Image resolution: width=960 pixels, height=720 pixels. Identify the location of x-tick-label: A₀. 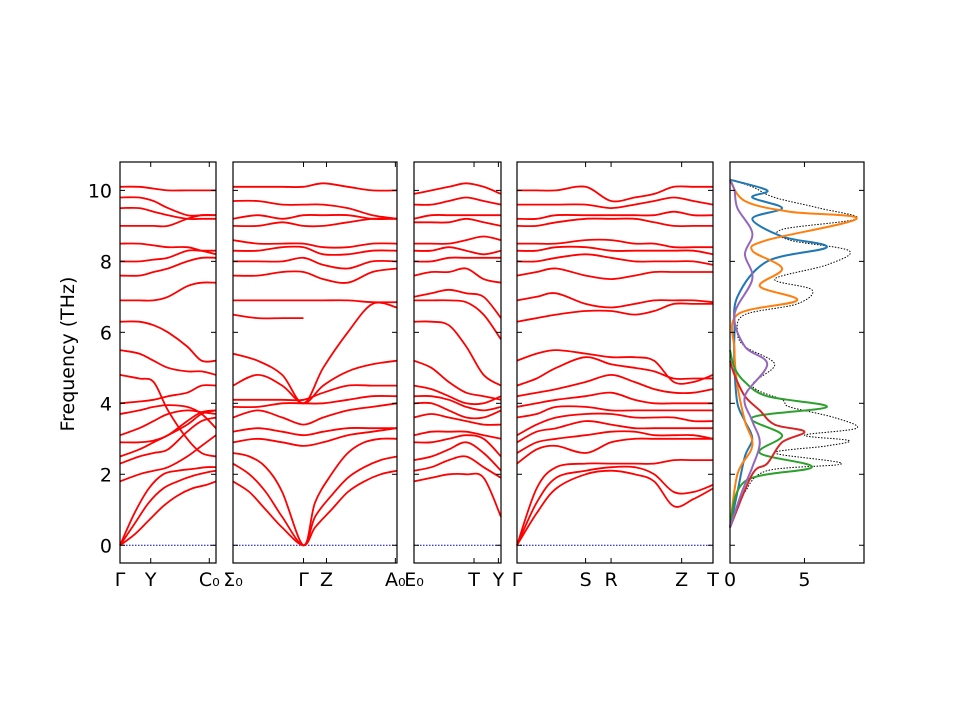
(395, 580).